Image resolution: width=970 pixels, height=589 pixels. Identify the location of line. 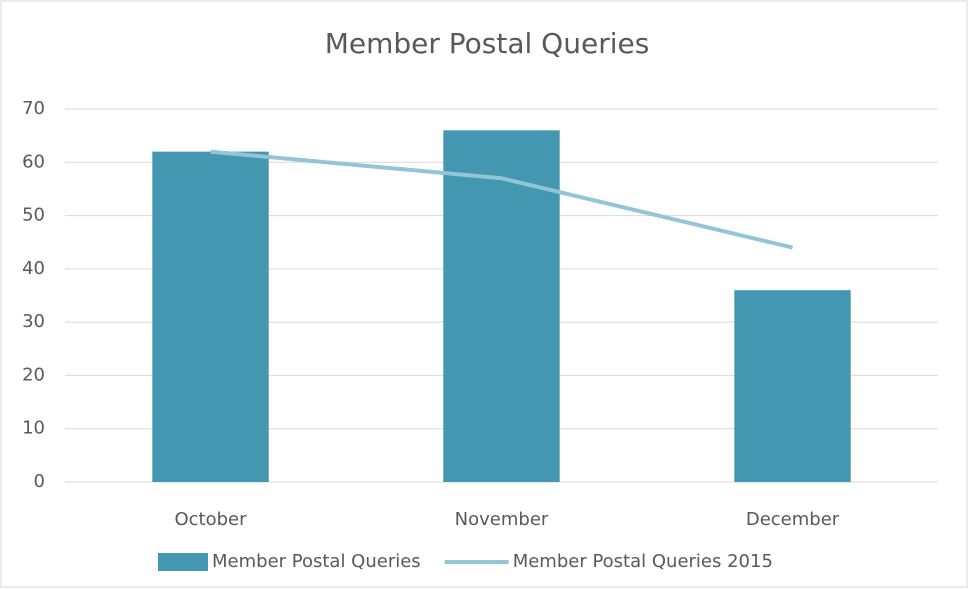
(501, 199).